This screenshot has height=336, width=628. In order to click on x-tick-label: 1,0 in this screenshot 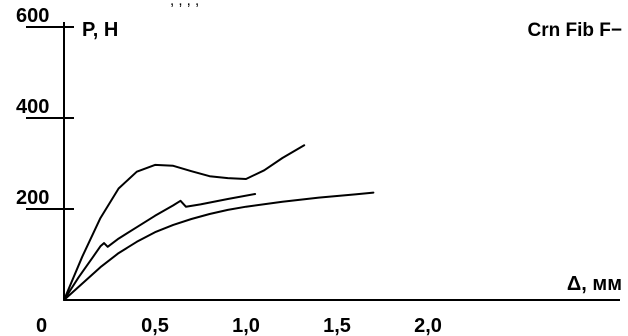, I will do `click(246, 325)`.